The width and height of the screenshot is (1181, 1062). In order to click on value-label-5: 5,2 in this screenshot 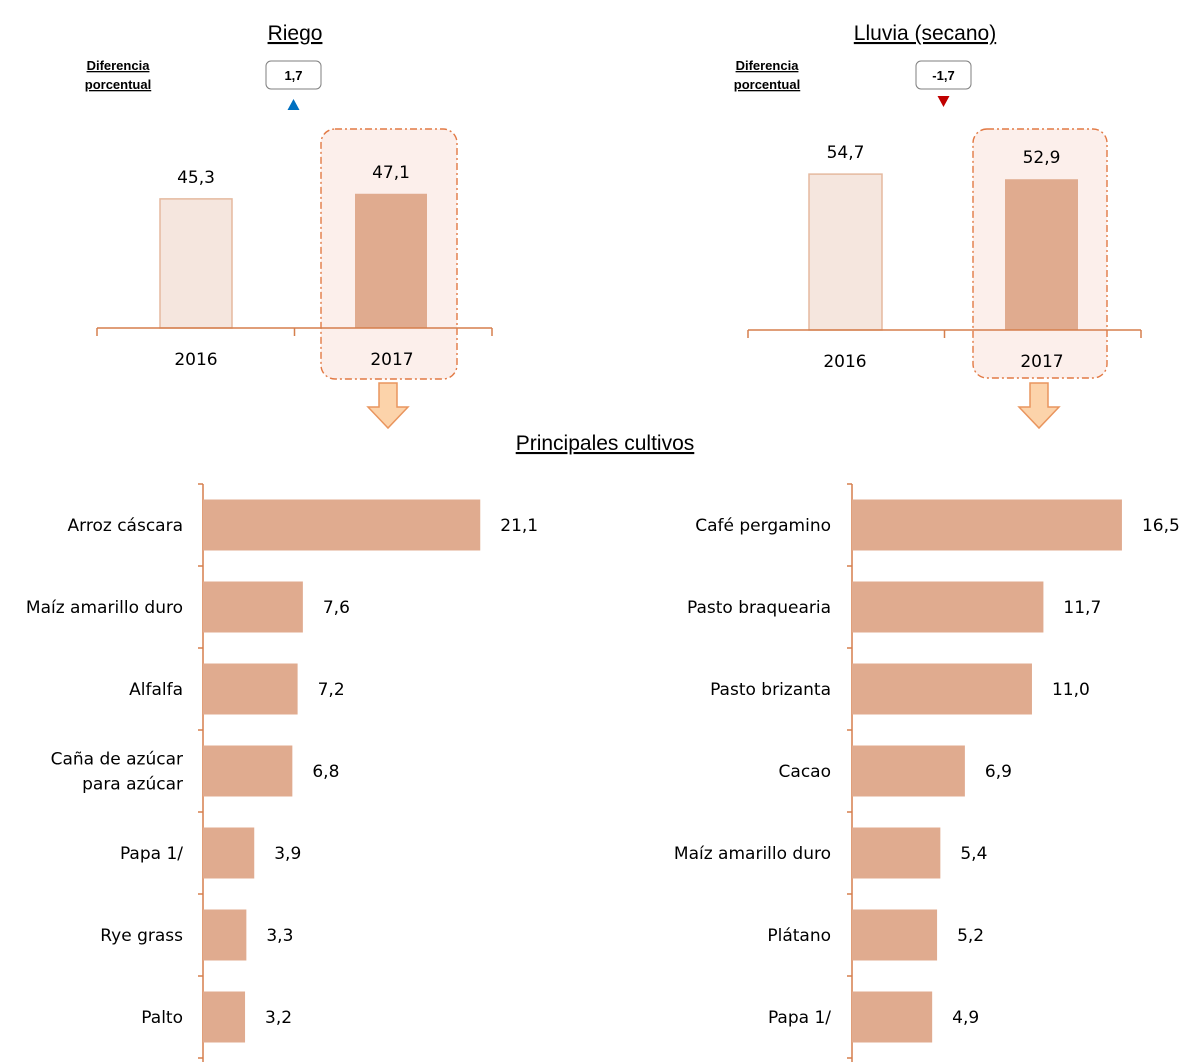, I will do `click(970, 936)`.